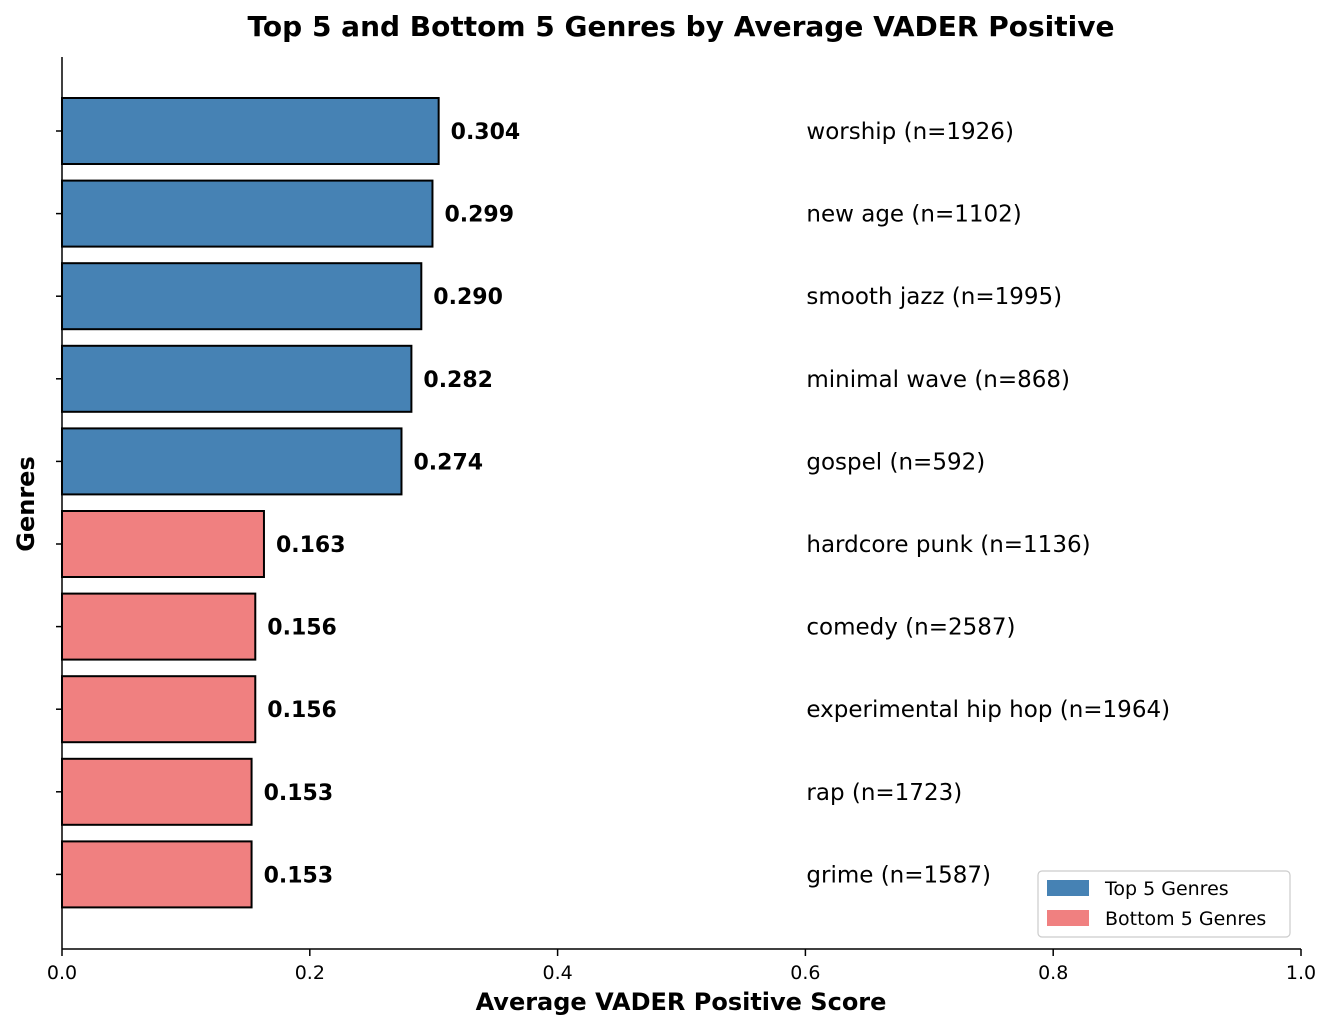  What do you see at coordinates (557, 973) in the screenshot?
I see `x-tick-label: 0.4` at bounding box center [557, 973].